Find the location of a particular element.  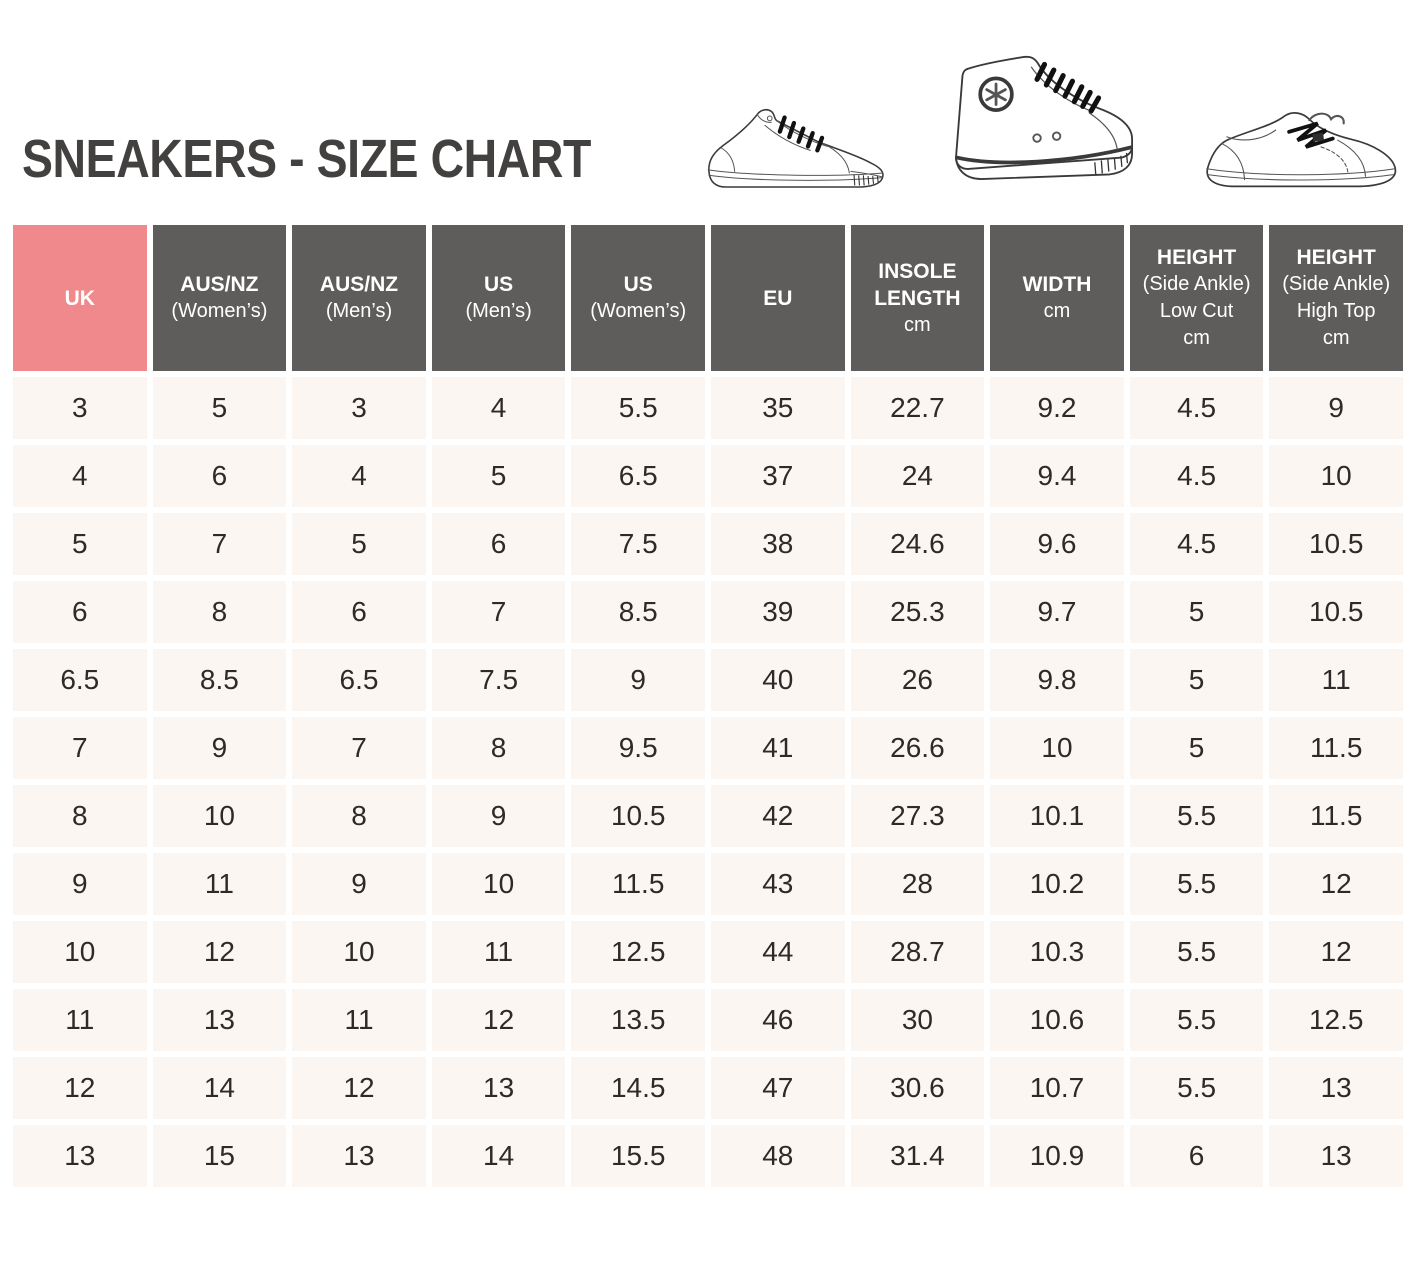

cell-us-womens-row-12: 15.5 is located at coordinates (638, 1156).